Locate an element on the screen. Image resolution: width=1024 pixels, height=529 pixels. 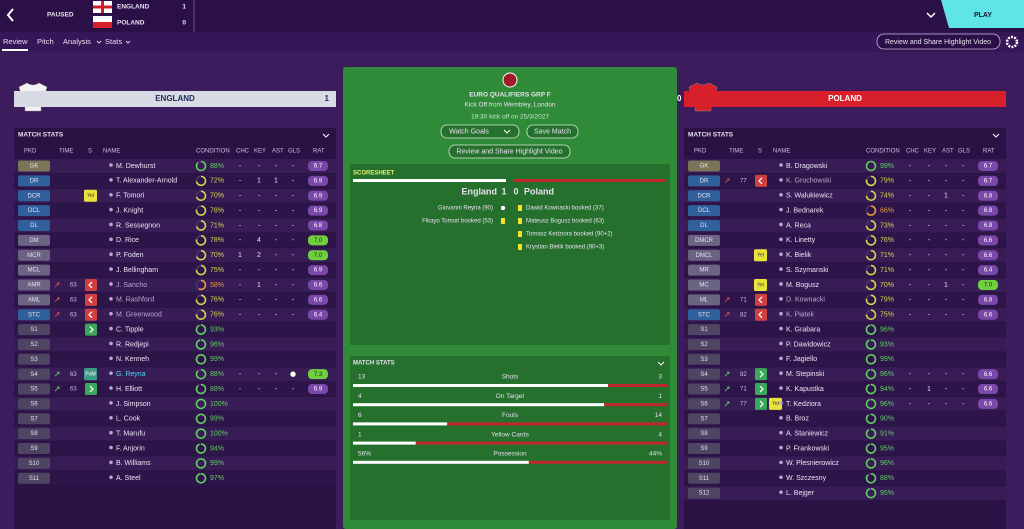
home-event: Fikayo Tomori booked (53) is located at coordinates (457, 222).